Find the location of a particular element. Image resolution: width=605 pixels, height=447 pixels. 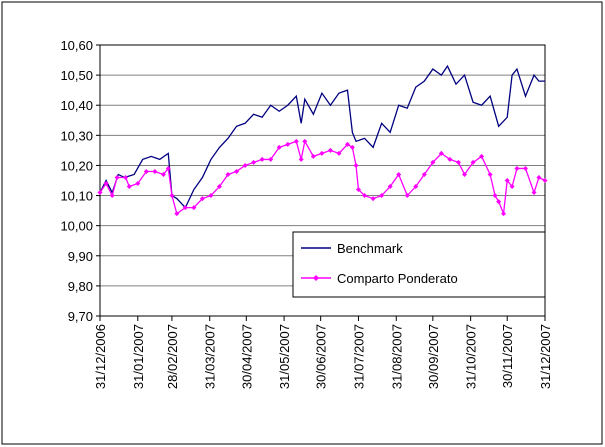

x-tick-label: 31/10/2007 is located at coordinates (471, 356).